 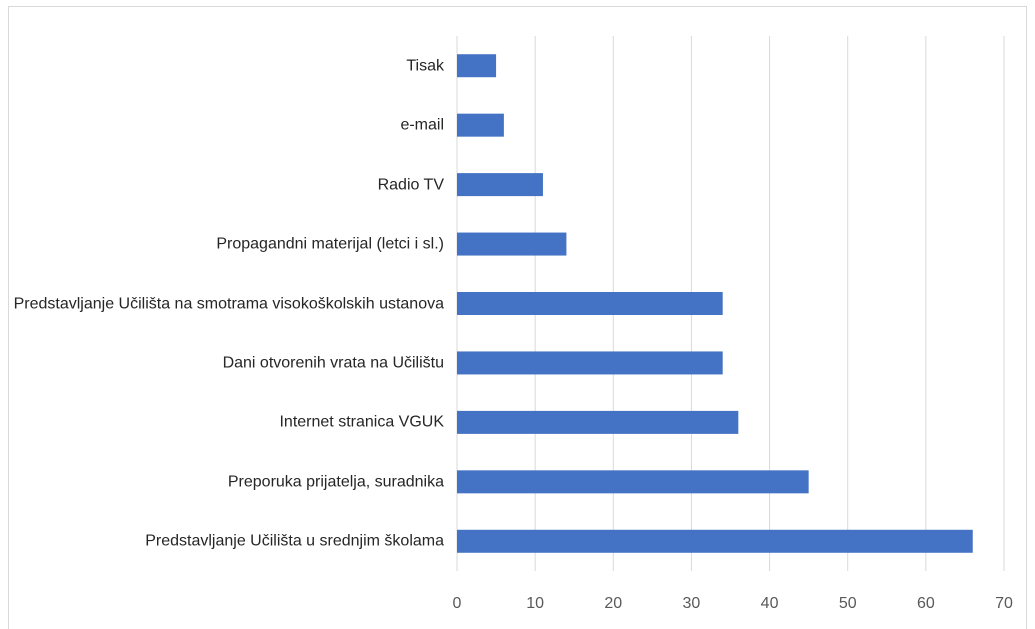 What do you see at coordinates (770, 603) in the screenshot?
I see `x-tick-label: 40` at bounding box center [770, 603].